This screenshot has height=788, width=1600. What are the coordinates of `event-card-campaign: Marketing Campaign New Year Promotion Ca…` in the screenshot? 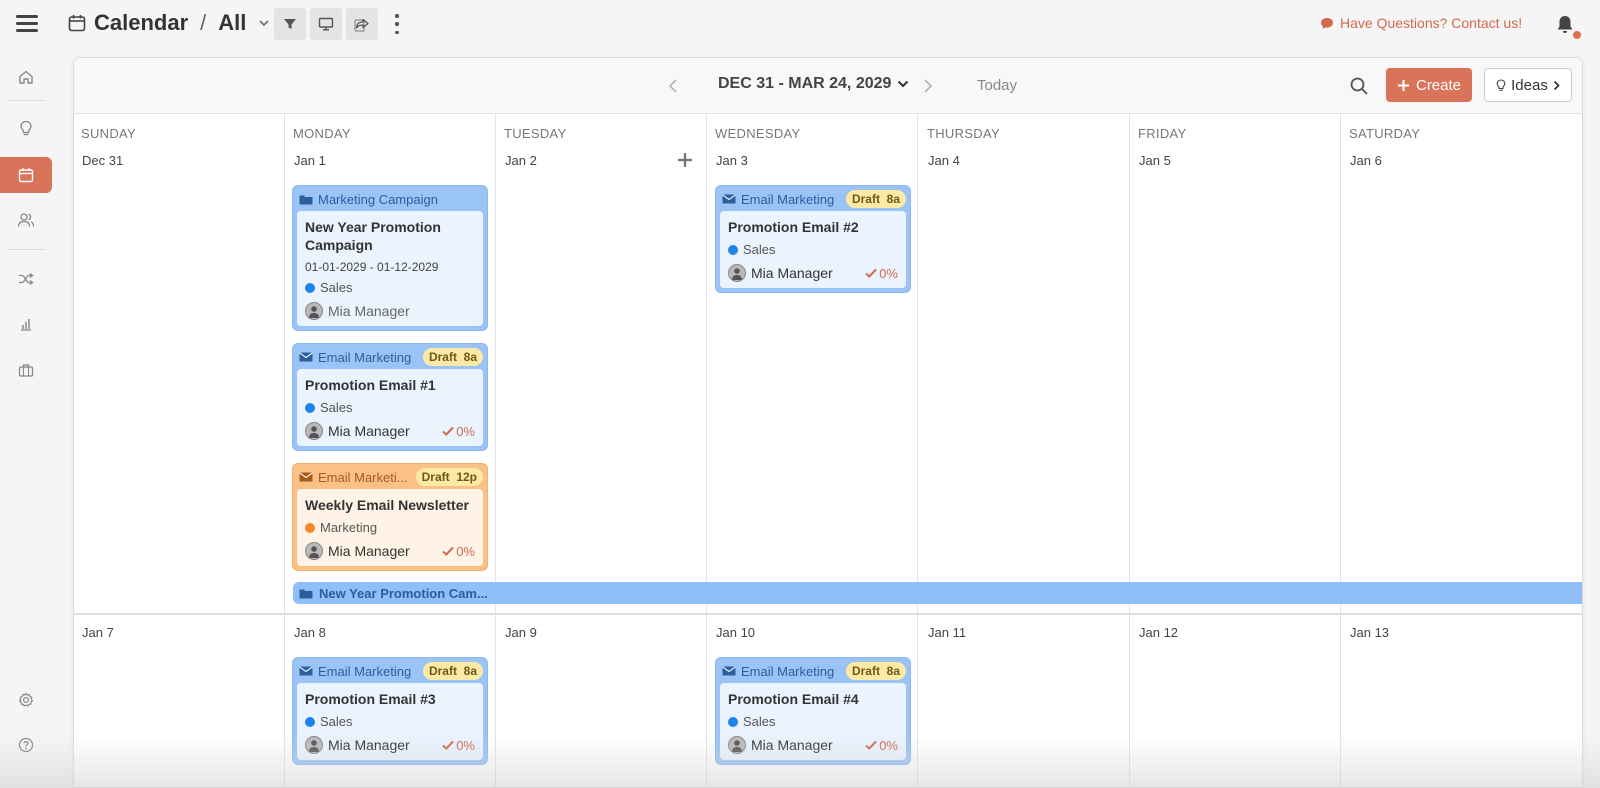 It's located at (390, 258).